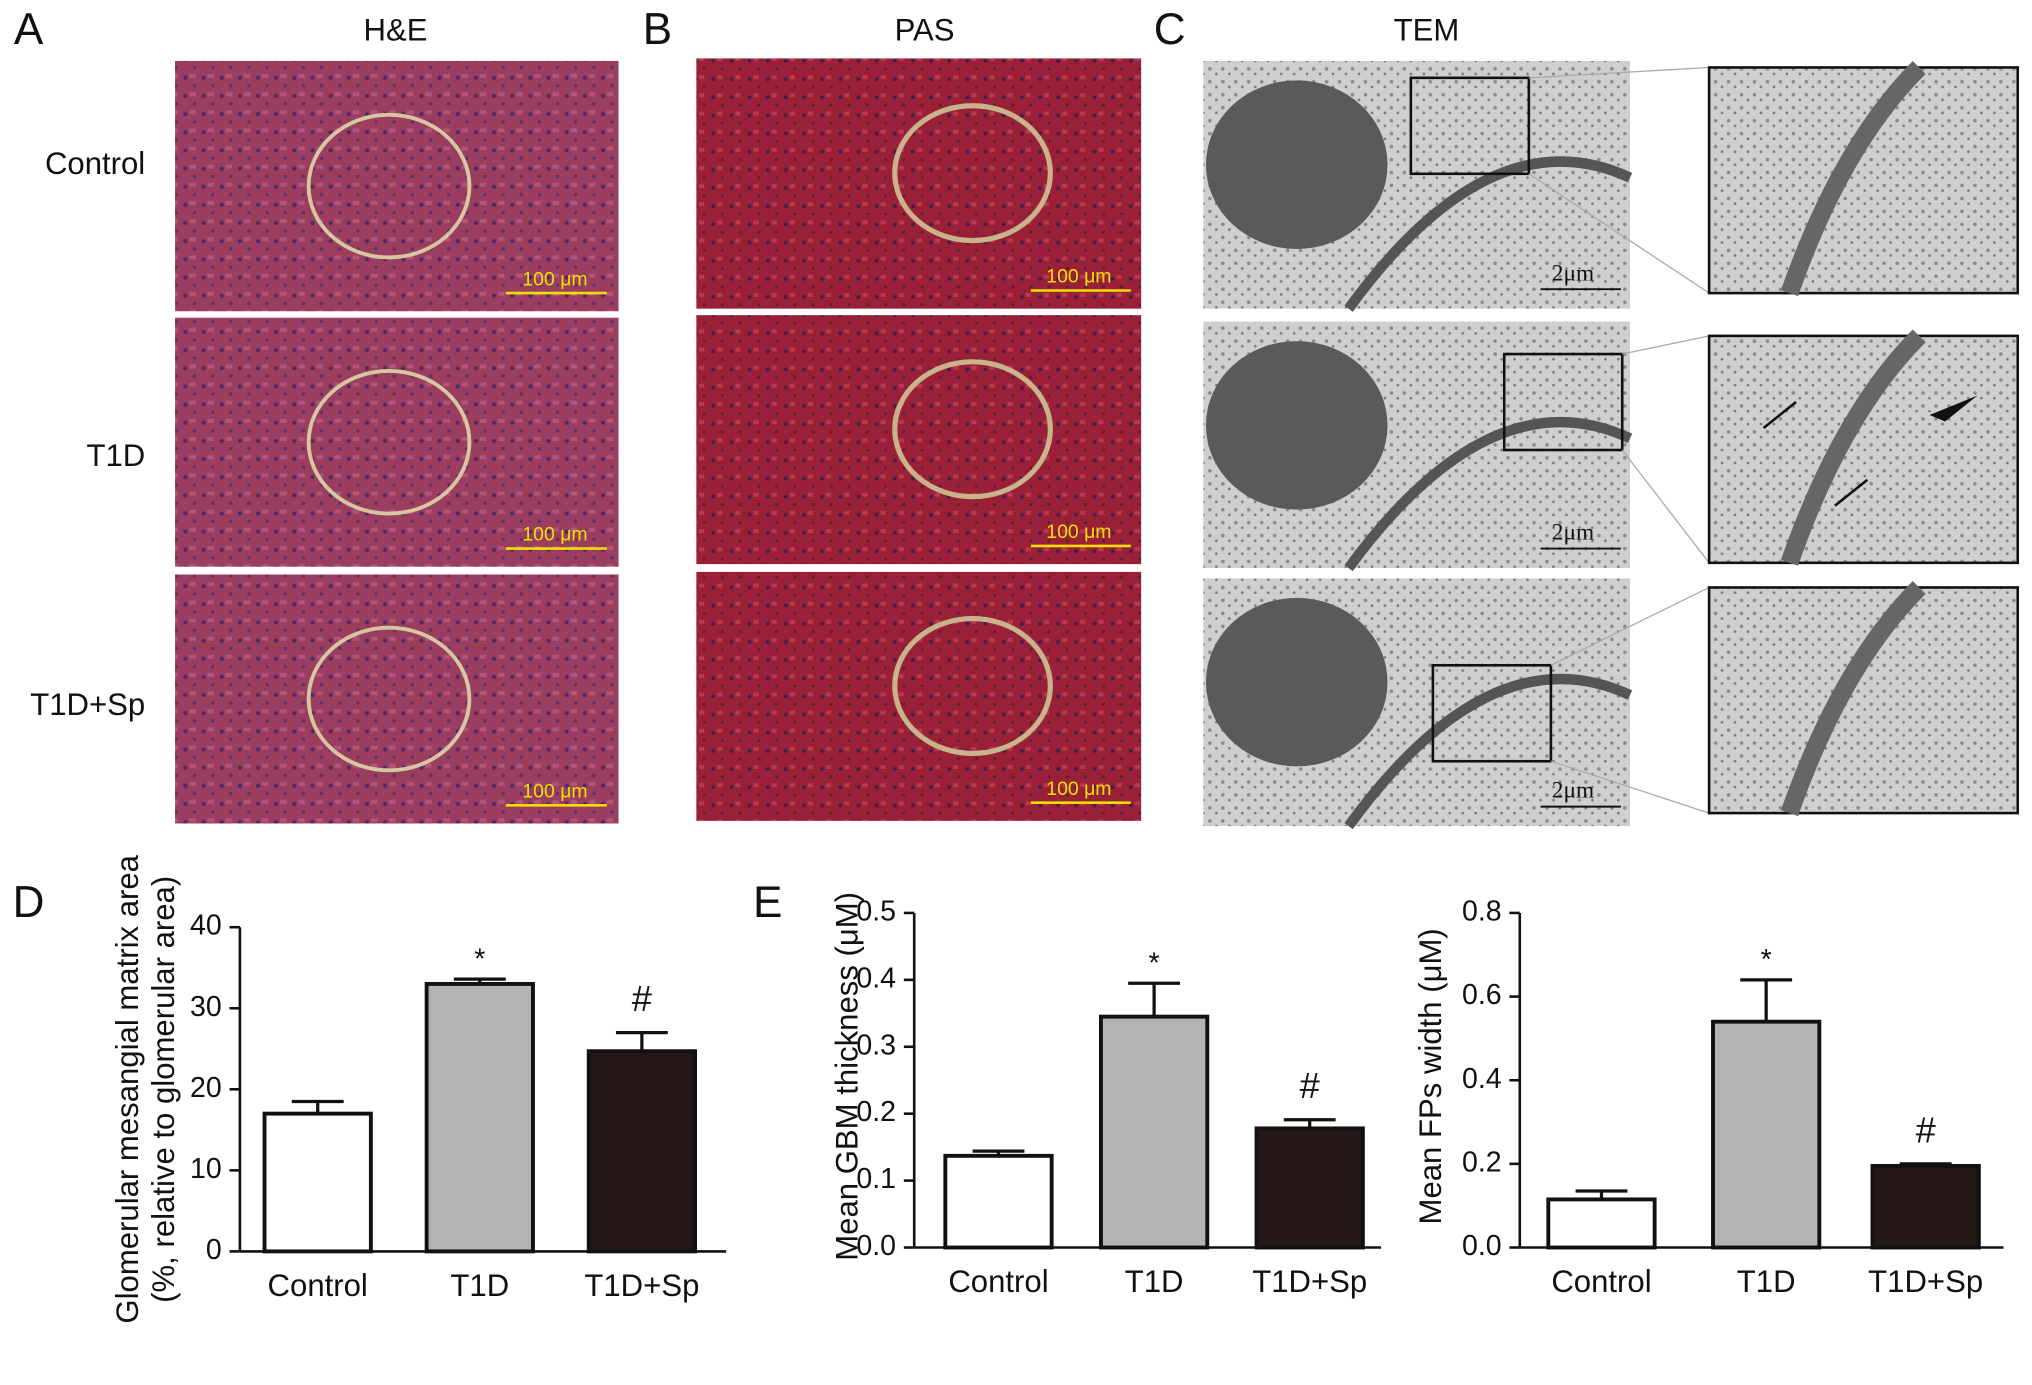  I want to click on column-title: PAS, so click(925, 30).